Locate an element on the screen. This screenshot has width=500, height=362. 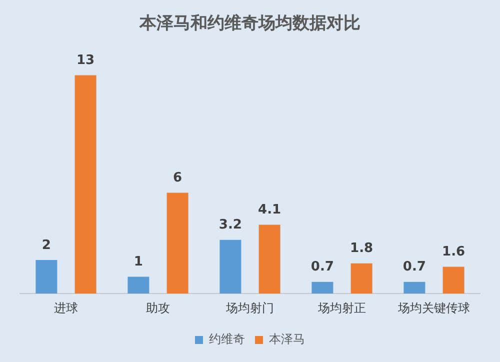
x-tick-label: 场均射门 is located at coordinates (249, 307).